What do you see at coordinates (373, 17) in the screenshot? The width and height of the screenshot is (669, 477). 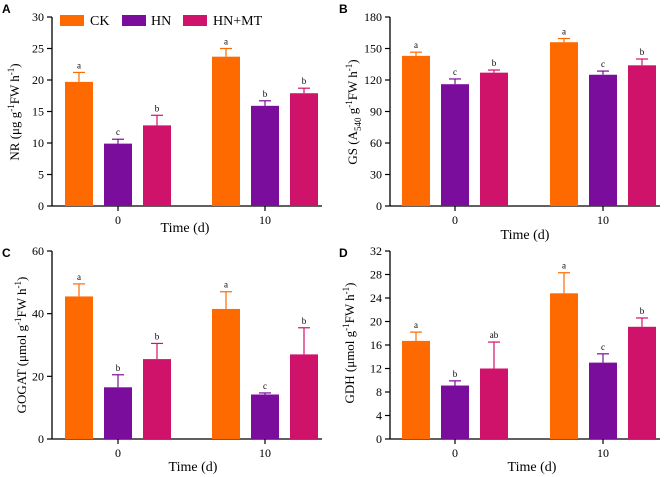 I see `y-tick-label-b: 180` at bounding box center [373, 17].